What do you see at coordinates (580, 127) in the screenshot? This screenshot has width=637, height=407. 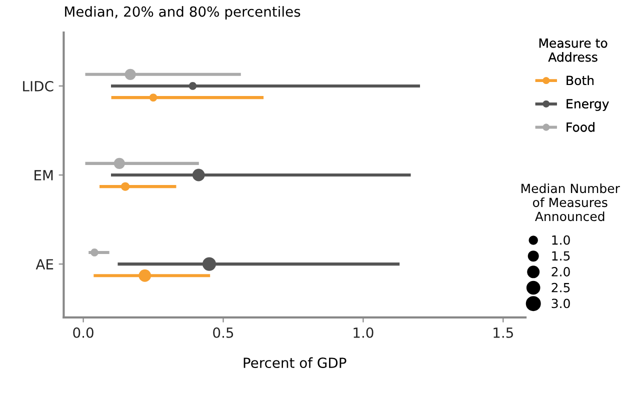 I see `legend-label: Food` at bounding box center [580, 127].